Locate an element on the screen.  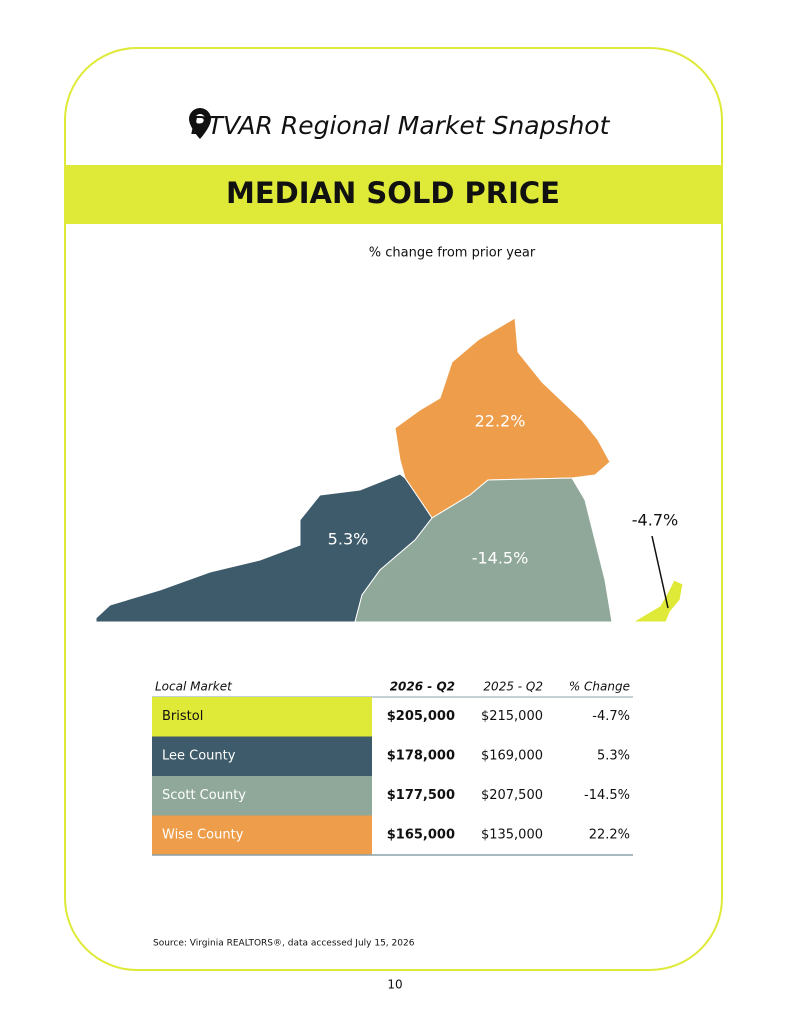
region-label: -4.7% is located at coordinates (655, 520).